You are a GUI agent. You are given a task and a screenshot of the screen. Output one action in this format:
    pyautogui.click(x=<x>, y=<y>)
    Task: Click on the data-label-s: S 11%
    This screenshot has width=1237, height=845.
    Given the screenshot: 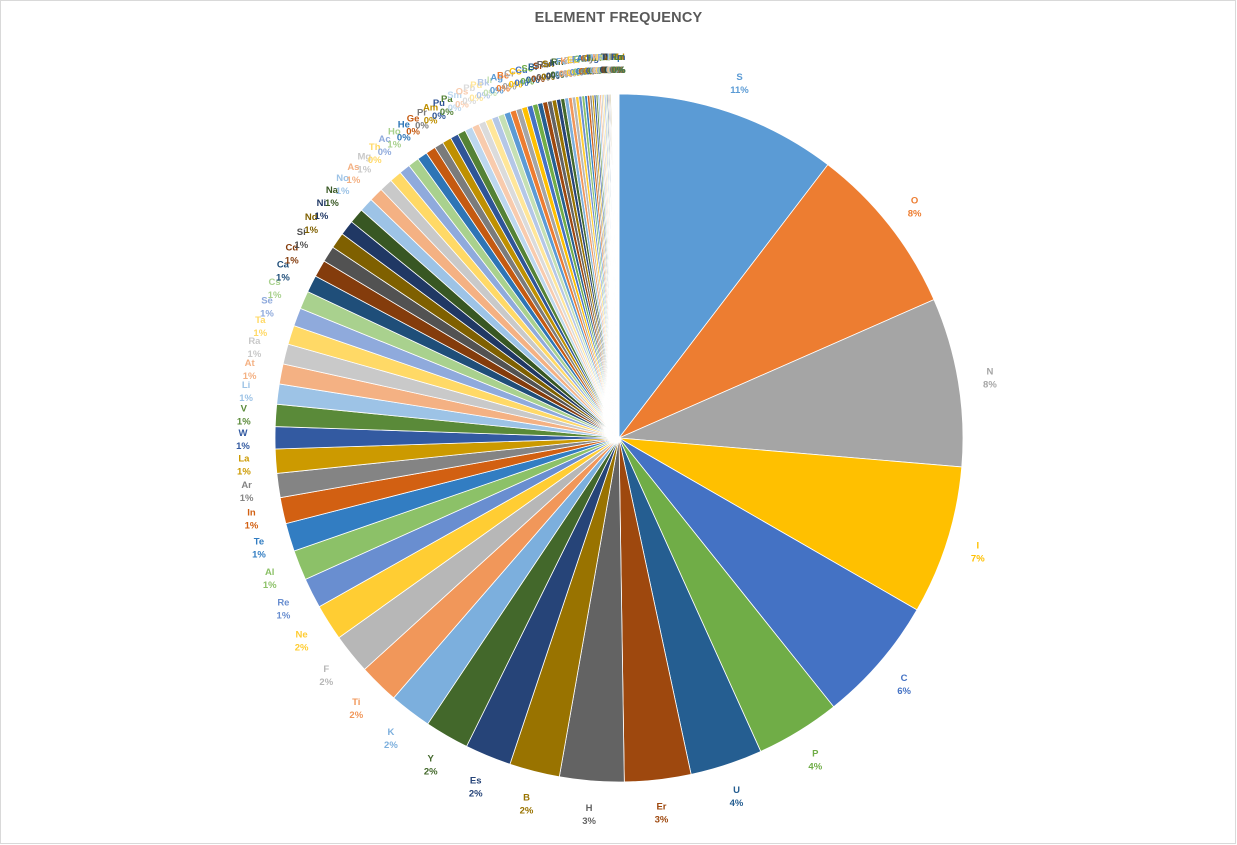 What is the action you would take?
    pyautogui.click(x=739, y=84)
    